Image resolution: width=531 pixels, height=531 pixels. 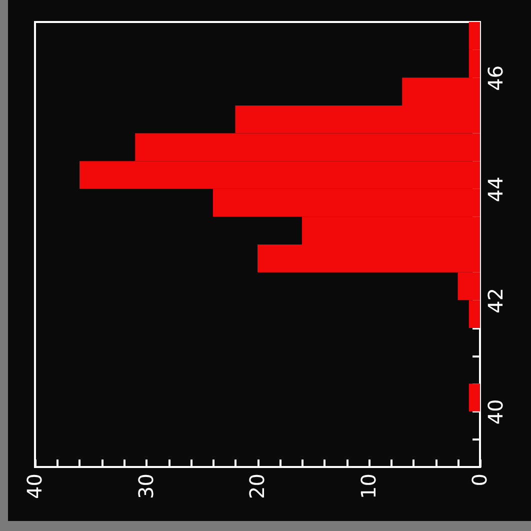 I want to click on x-tick-label: 10, so click(x=368, y=486).